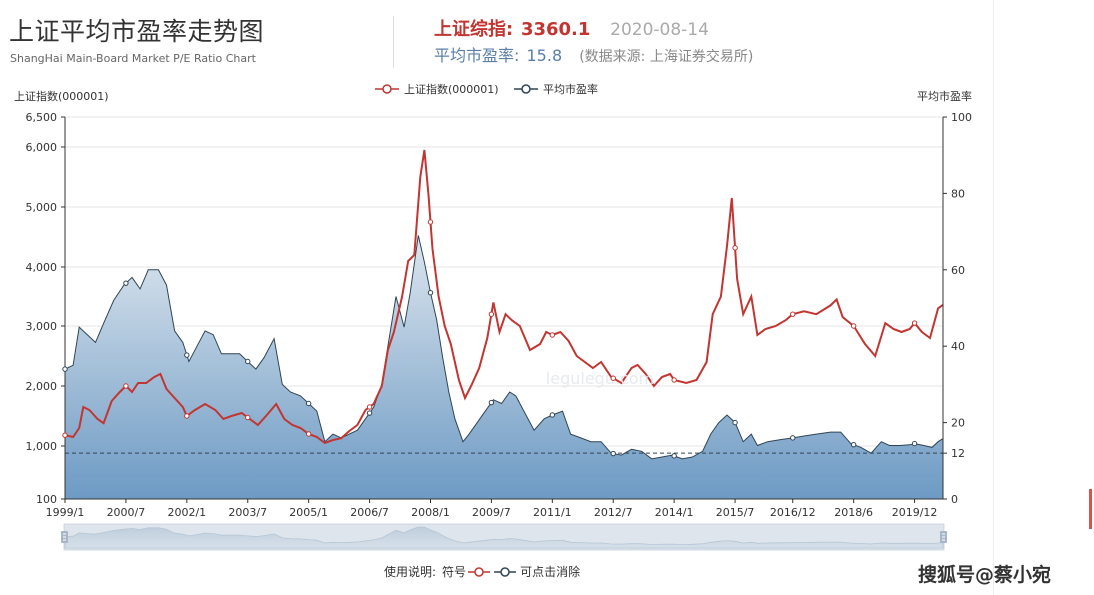  What do you see at coordinates (308, 512) in the screenshot?
I see `x-tick-label: 2005/1` at bounding box center [308, 512].